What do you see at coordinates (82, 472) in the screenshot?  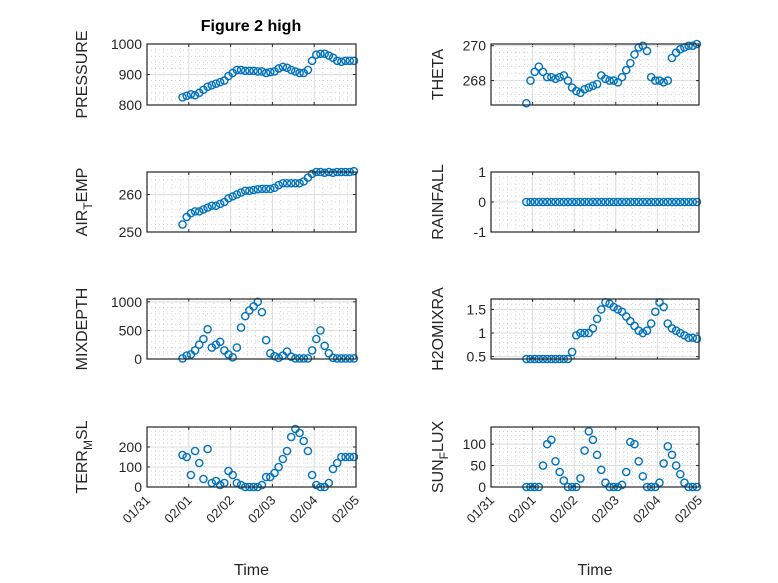 I see `y-label-main: TERR` at bounding box center [82, 472].